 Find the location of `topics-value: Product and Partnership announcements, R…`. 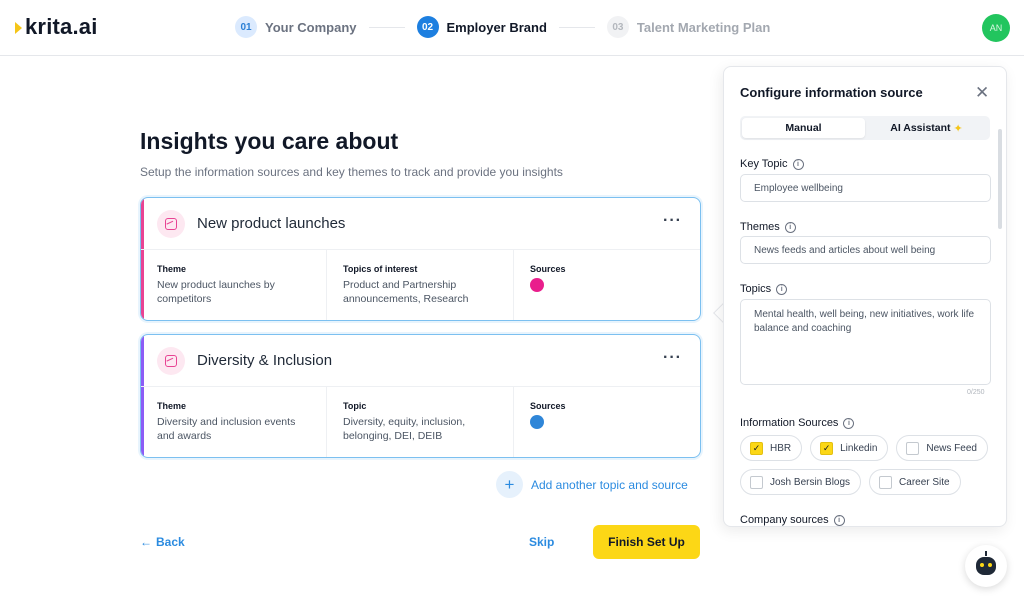

topics-value: Product and Partnership announcements, R… is located at coordinates (406, 292).